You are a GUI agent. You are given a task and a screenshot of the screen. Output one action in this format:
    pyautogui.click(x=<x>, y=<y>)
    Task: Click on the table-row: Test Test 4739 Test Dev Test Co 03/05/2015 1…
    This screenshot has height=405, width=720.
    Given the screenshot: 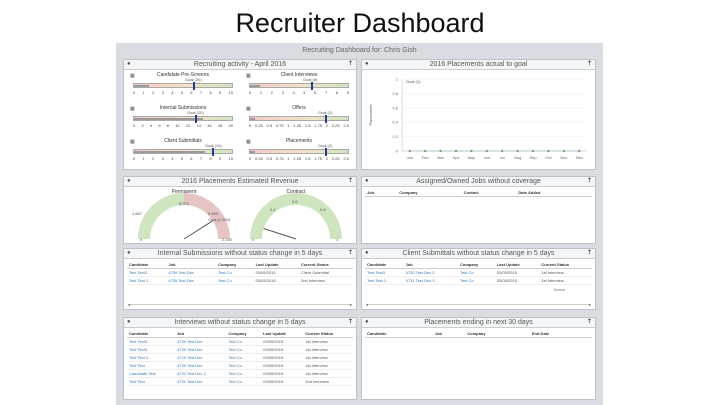 What is the action you would take?
    pyautogui.click(x=240, y=365)
    